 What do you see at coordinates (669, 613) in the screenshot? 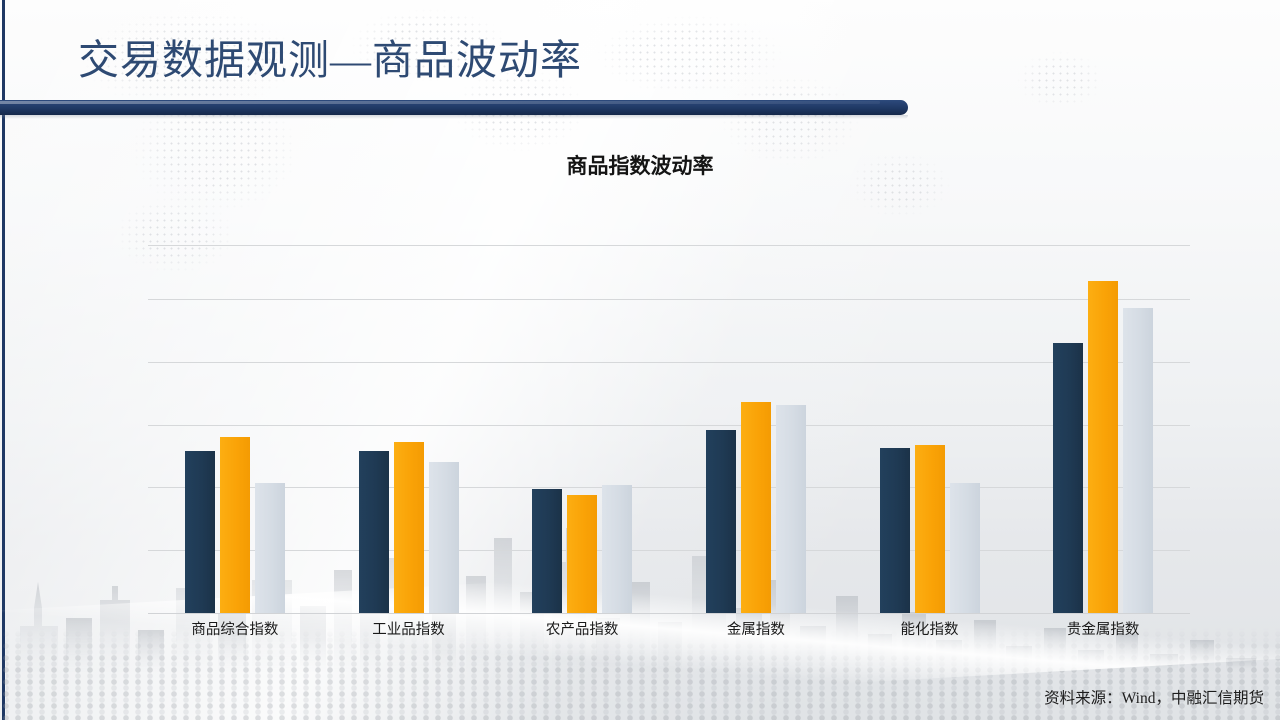
I see `chart-axis-line` at bounding box center [669, 613].